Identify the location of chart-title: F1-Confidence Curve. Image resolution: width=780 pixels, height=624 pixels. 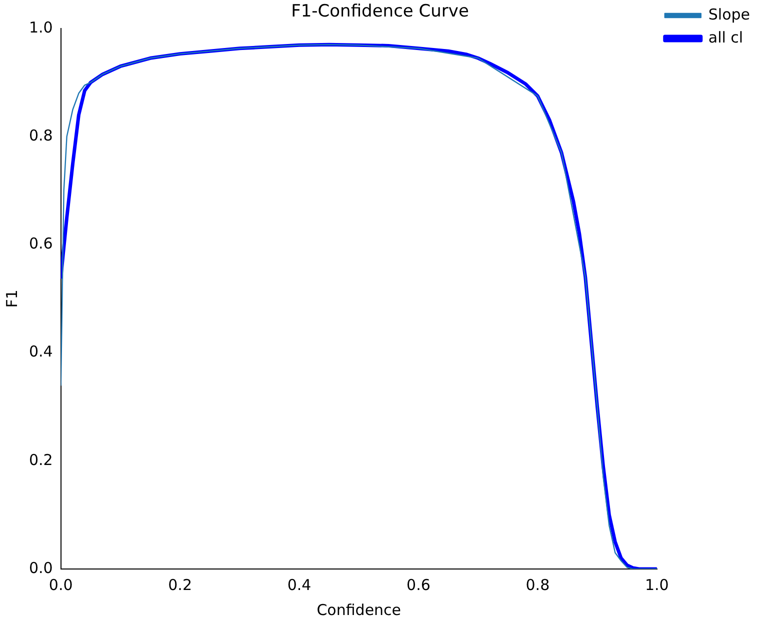
(380, 12).